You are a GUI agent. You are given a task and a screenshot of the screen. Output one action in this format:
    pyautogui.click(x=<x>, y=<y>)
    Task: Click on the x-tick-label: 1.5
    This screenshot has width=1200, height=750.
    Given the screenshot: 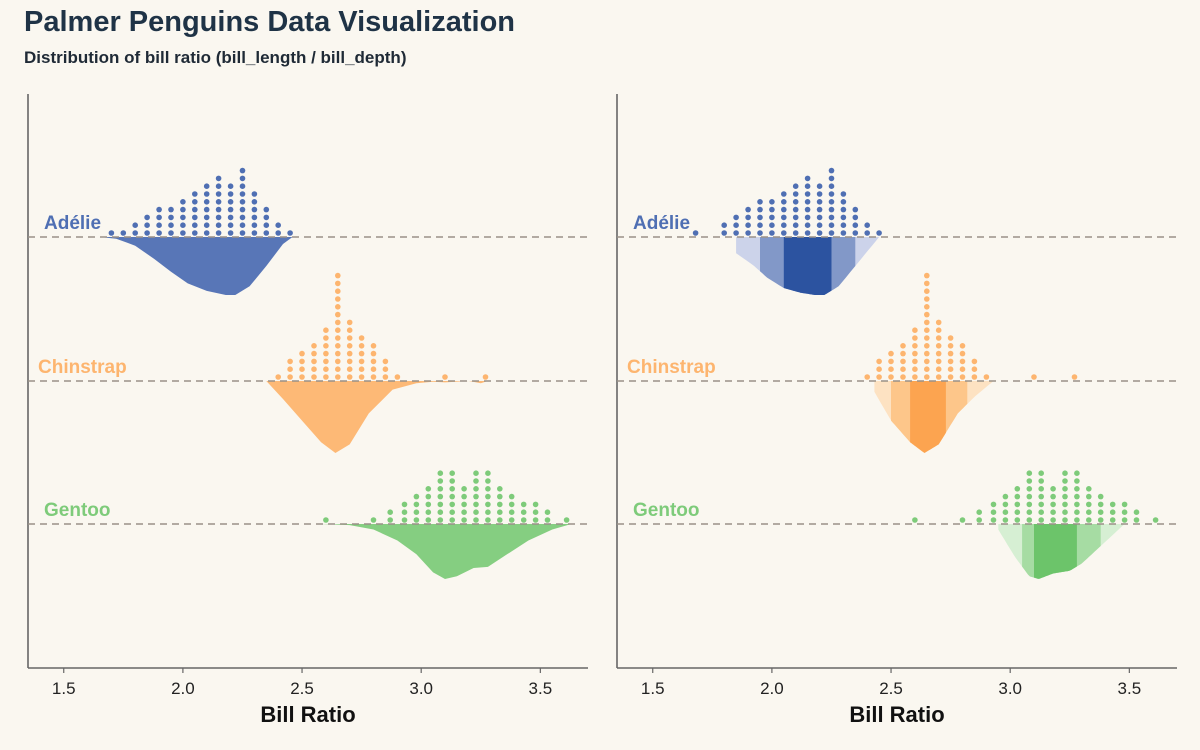 What is the action you would take?
    pyautogui.click(x=64, y=688)
    